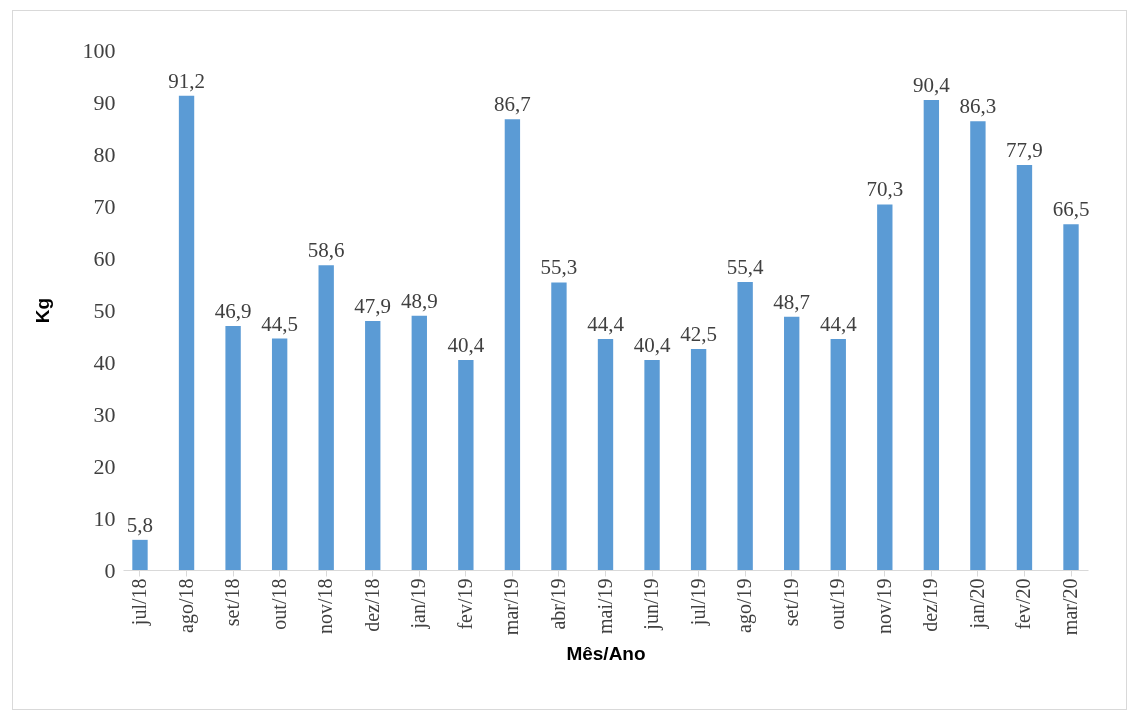  What do you see at coordinates (104, 362) in the screenshot?
I see `y-tick-label: 40` at bounding box center [104, 362].